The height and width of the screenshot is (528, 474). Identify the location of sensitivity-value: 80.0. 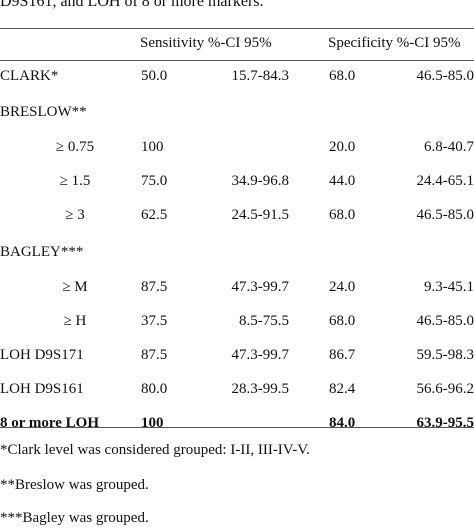
(154, 389).